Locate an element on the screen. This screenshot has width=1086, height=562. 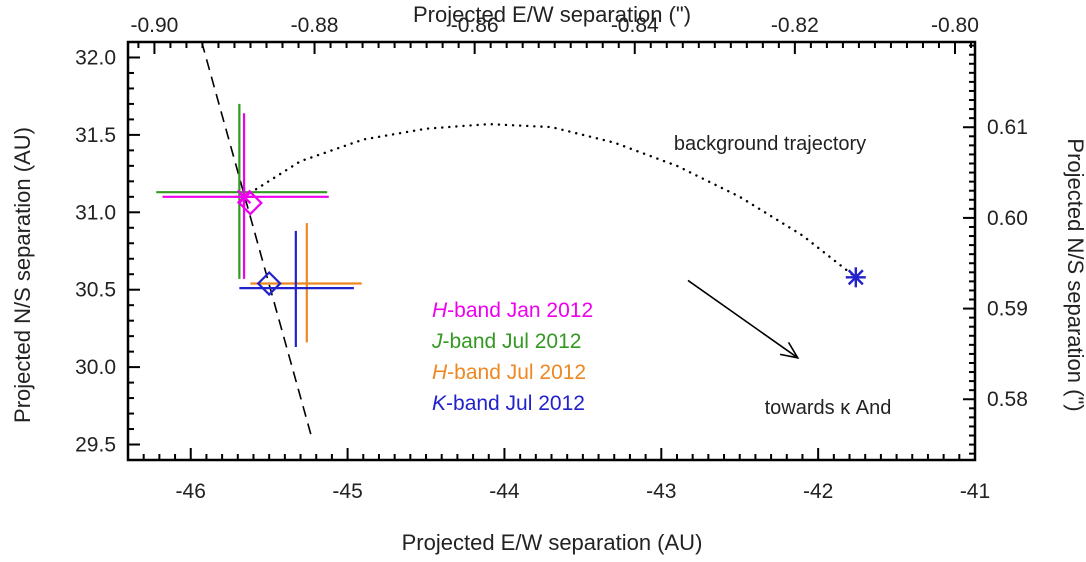
x-bottom-tick-label: -45 is located at coordinates (347, 491).